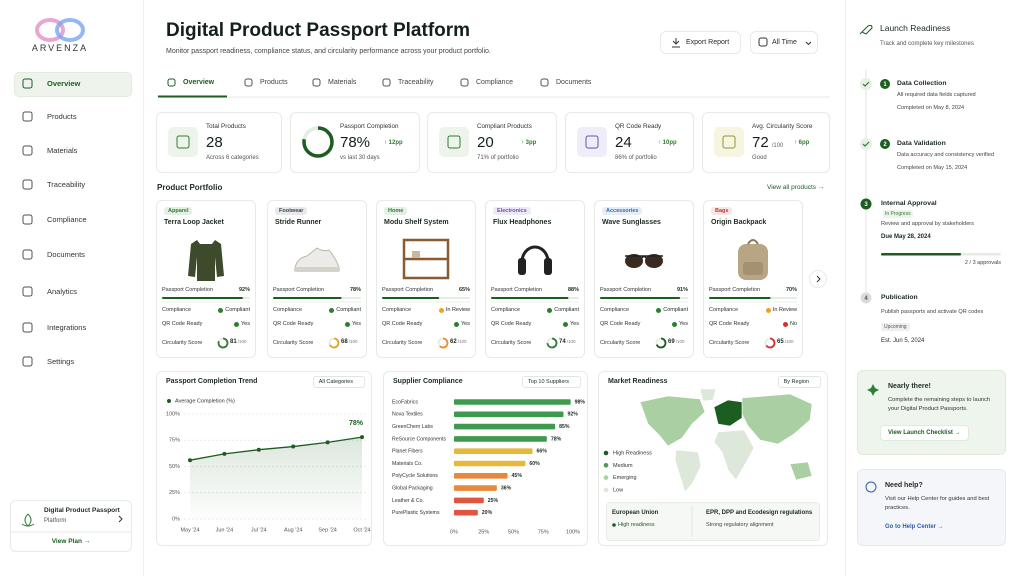 This screenshot has height=576, width=1024. I want to click on chart-filter: By Region, so click(799, 382).